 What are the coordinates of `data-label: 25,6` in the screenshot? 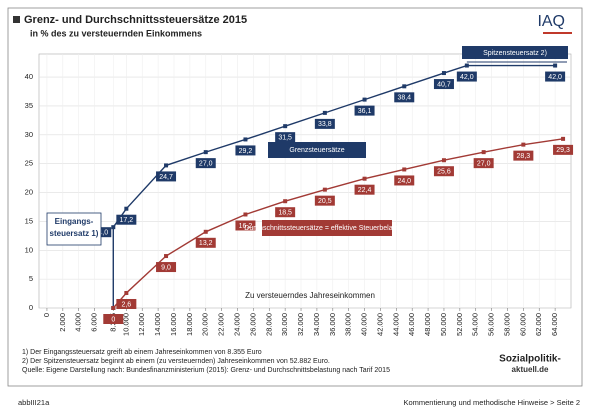 It's located at (444, 172).